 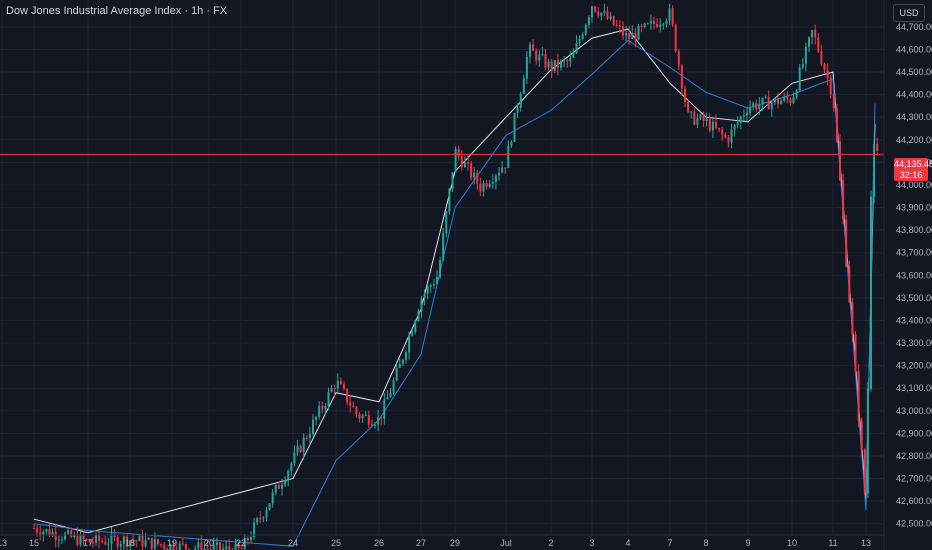 I want to click on time-tick-label: 20, so click(x=209, y=543).